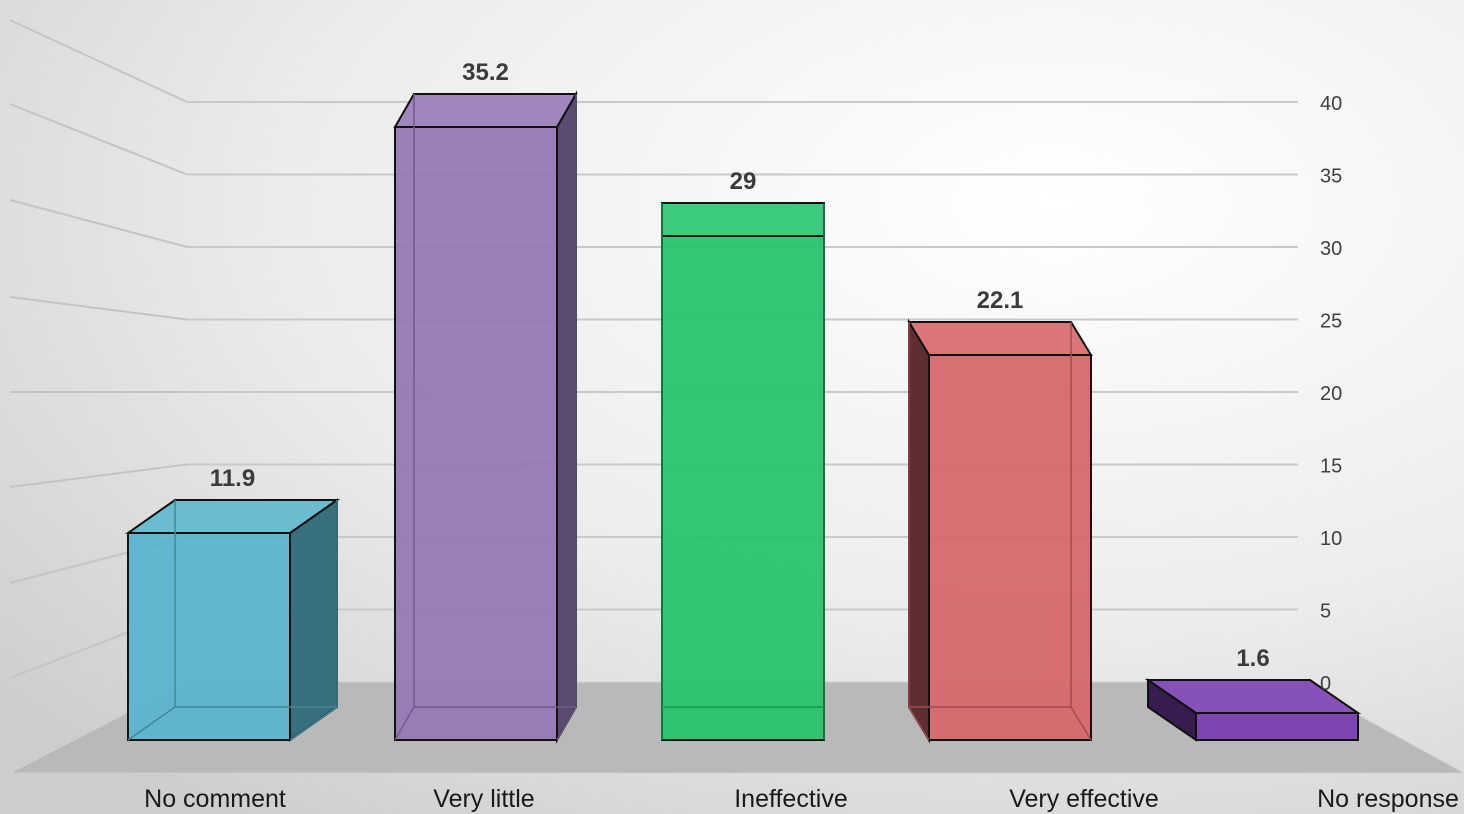  I want to click on bar-no-response, so click(1253, 710).